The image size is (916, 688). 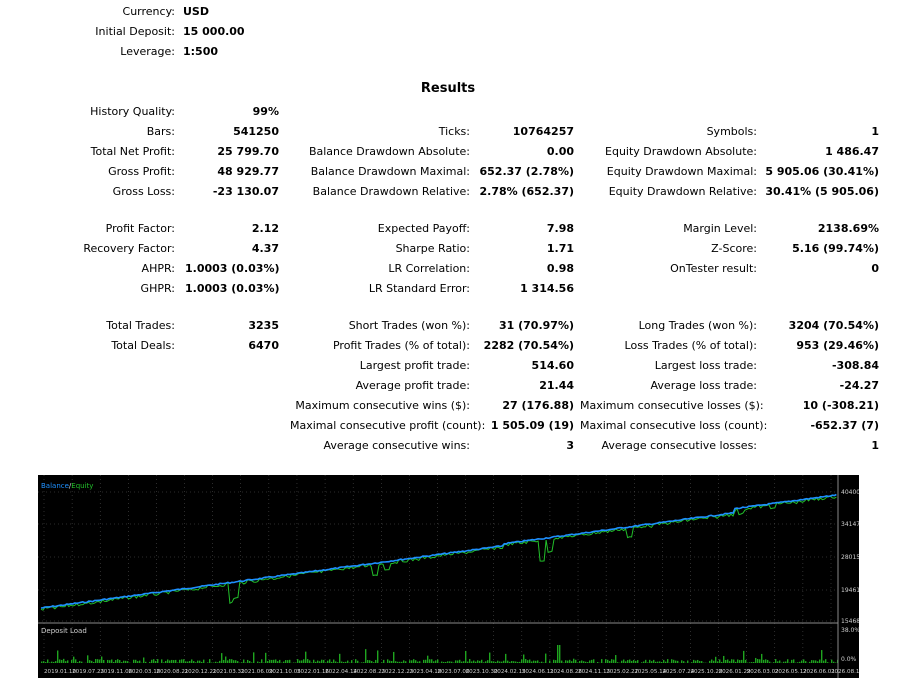 What do you see at coordinates (423, 228) in the screenshot?
I see `expected-payoff-label: Expected Payoff:` at bounding box center [423, 228].